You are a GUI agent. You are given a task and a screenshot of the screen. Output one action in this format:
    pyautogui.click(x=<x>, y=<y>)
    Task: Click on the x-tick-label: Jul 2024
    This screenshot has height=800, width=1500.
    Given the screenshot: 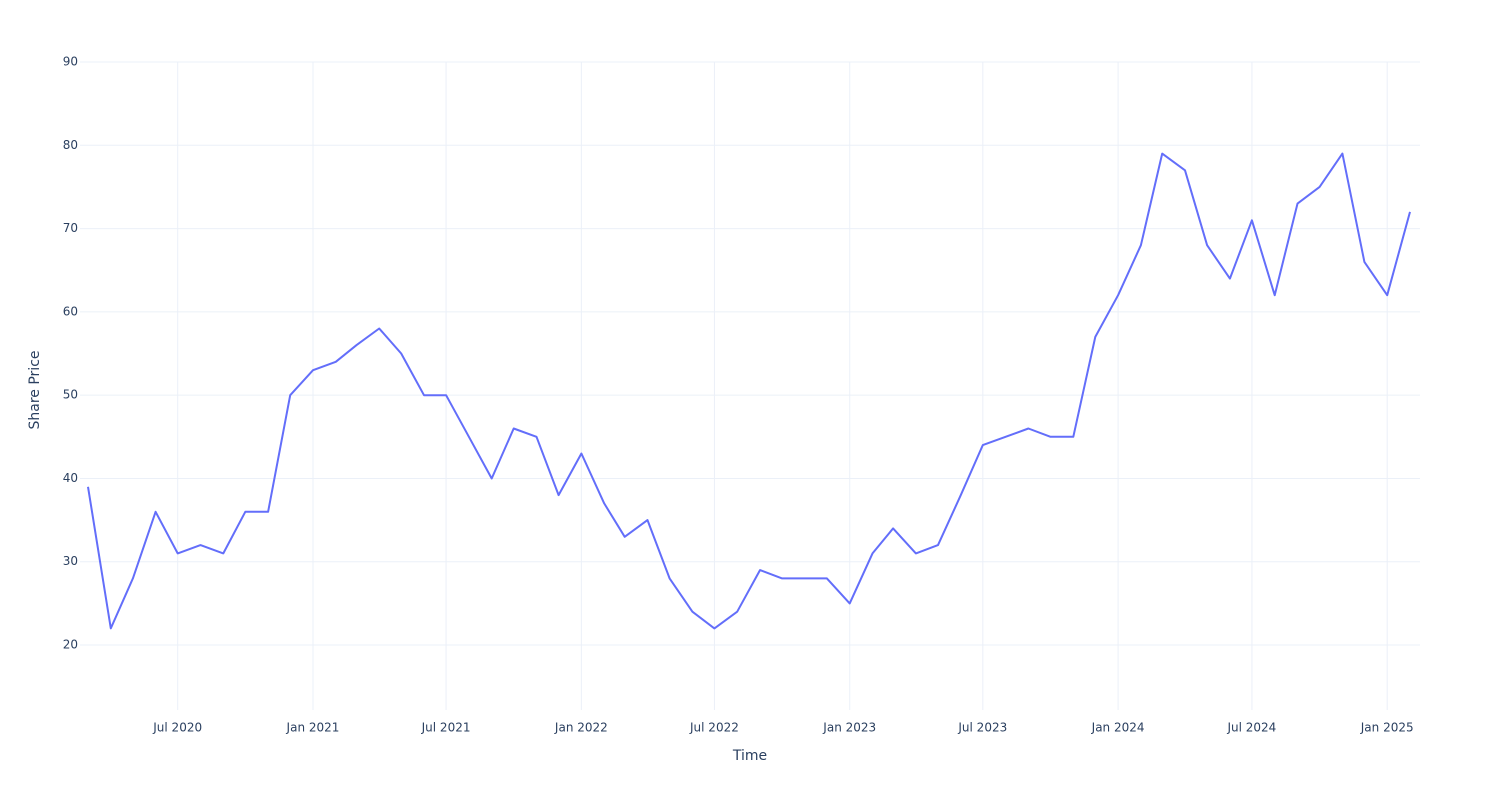 What is the action you would take?
    pyautogui.click(x=1251, y=728)
    